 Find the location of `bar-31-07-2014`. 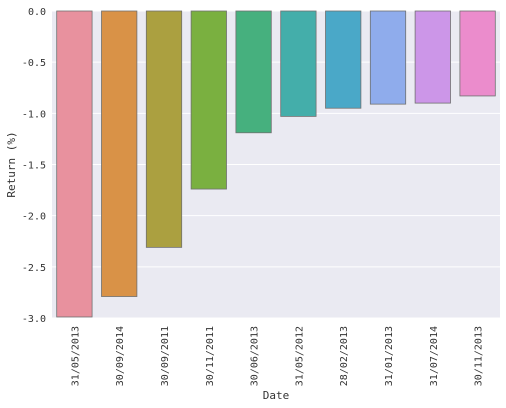

bar-31-07-2014 is located at coordinates (432, 57).